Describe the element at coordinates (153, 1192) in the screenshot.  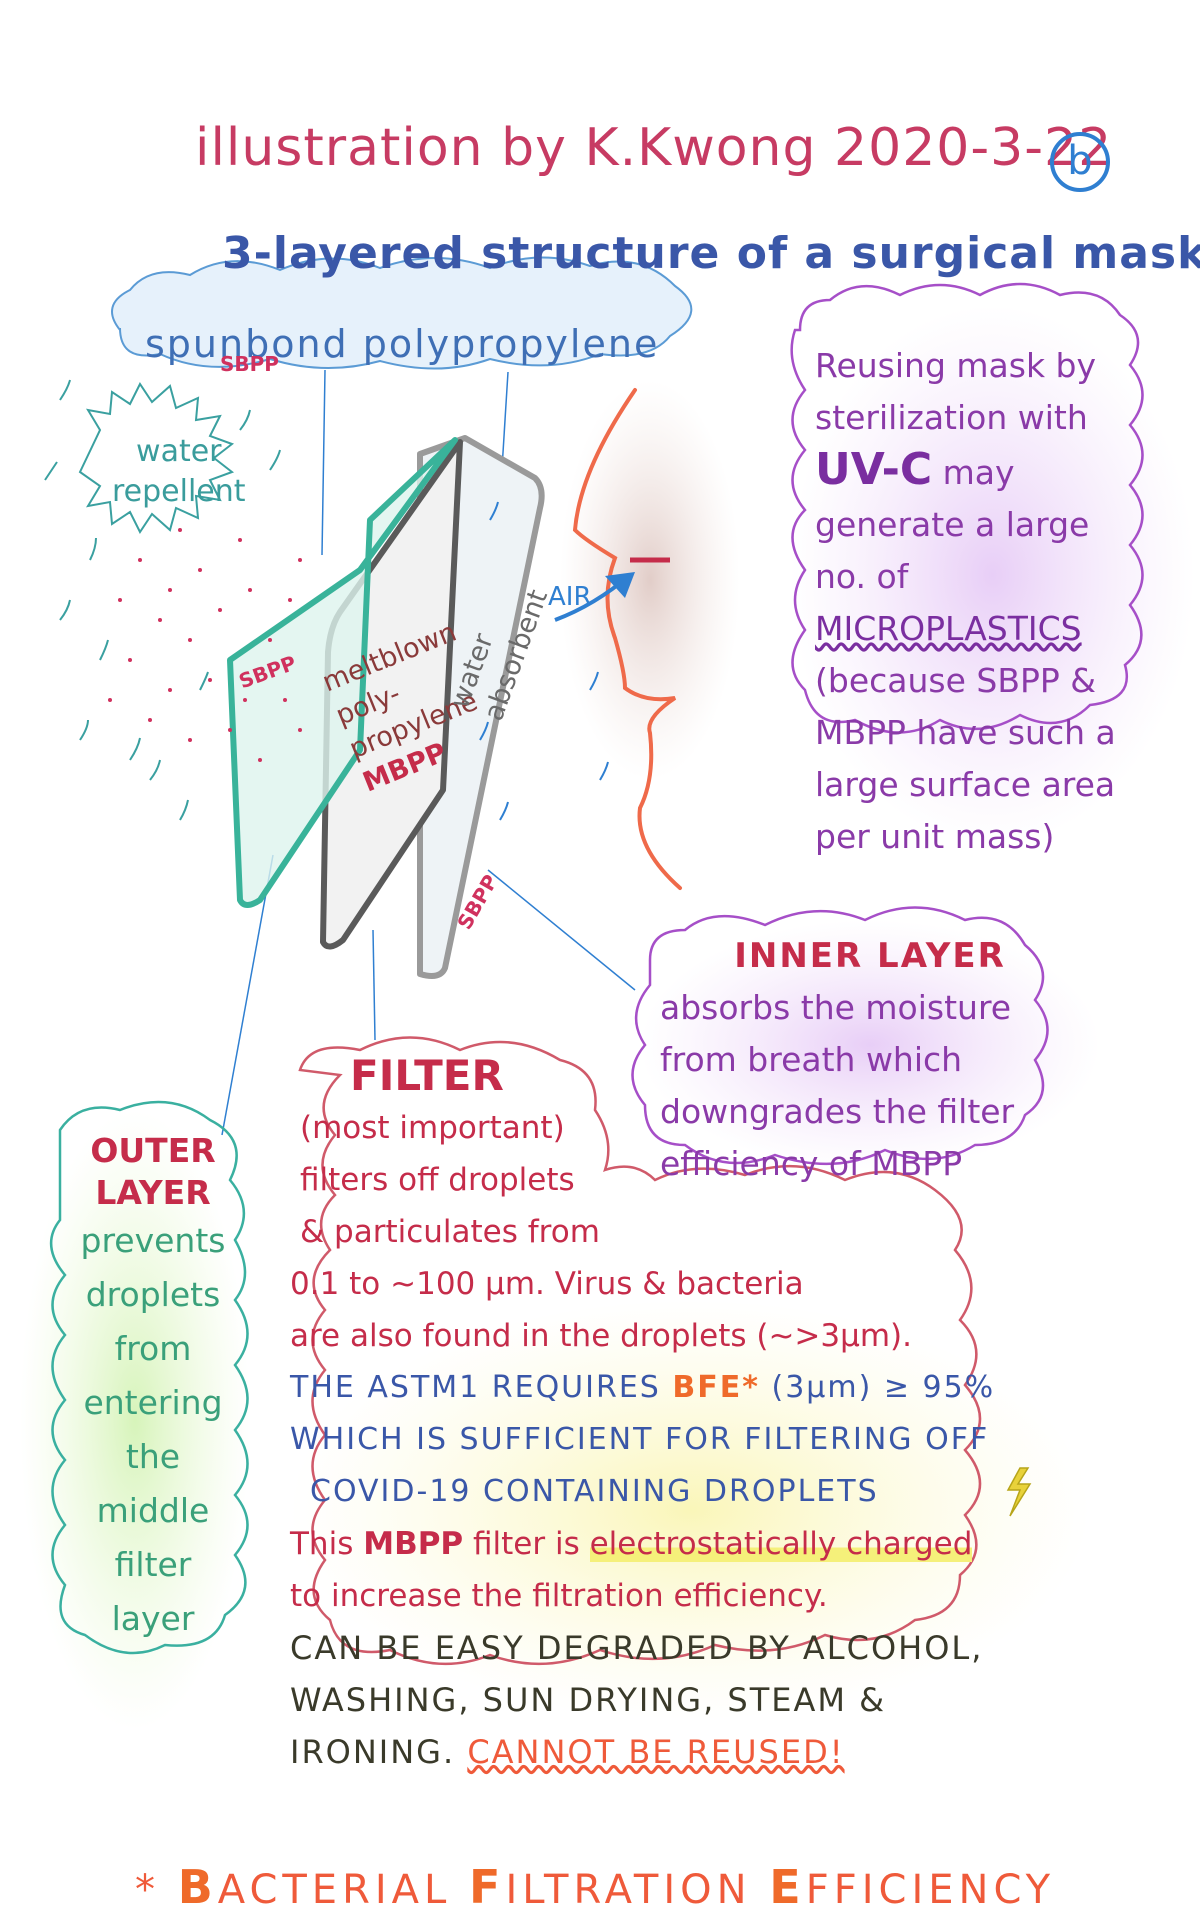
I see `outer-layer-heading-2: LAYER` at that location.